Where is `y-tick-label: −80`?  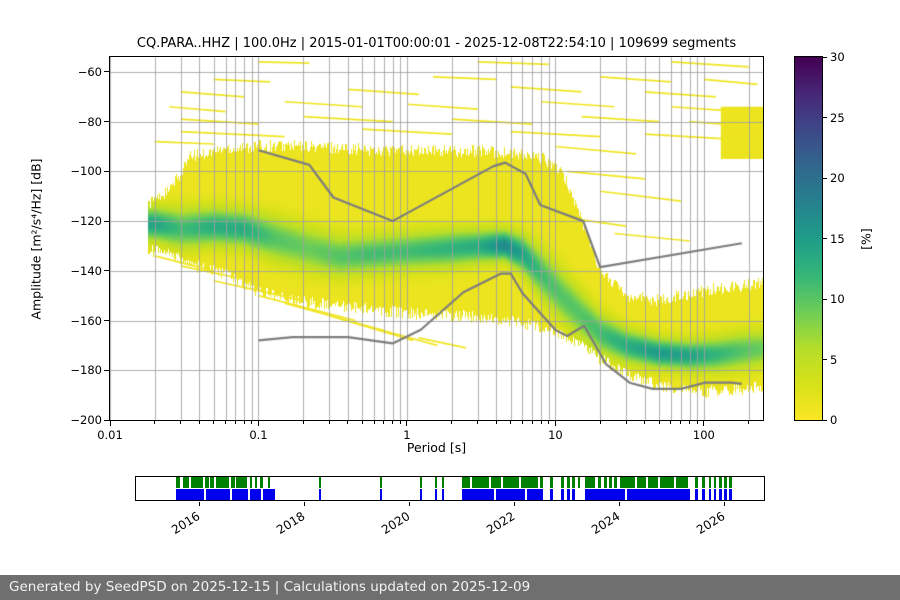
y-tick-label: −80 is located at coordinates (89, 121).